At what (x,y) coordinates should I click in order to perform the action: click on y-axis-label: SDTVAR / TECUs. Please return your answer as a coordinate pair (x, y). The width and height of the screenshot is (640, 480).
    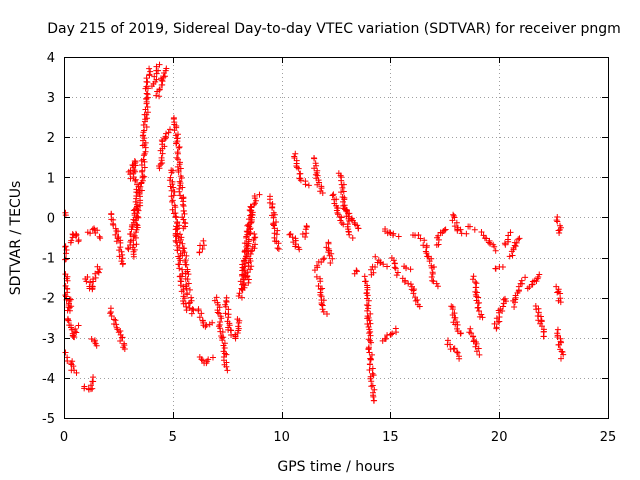
    Looking at the image, I should click on (16, 238).